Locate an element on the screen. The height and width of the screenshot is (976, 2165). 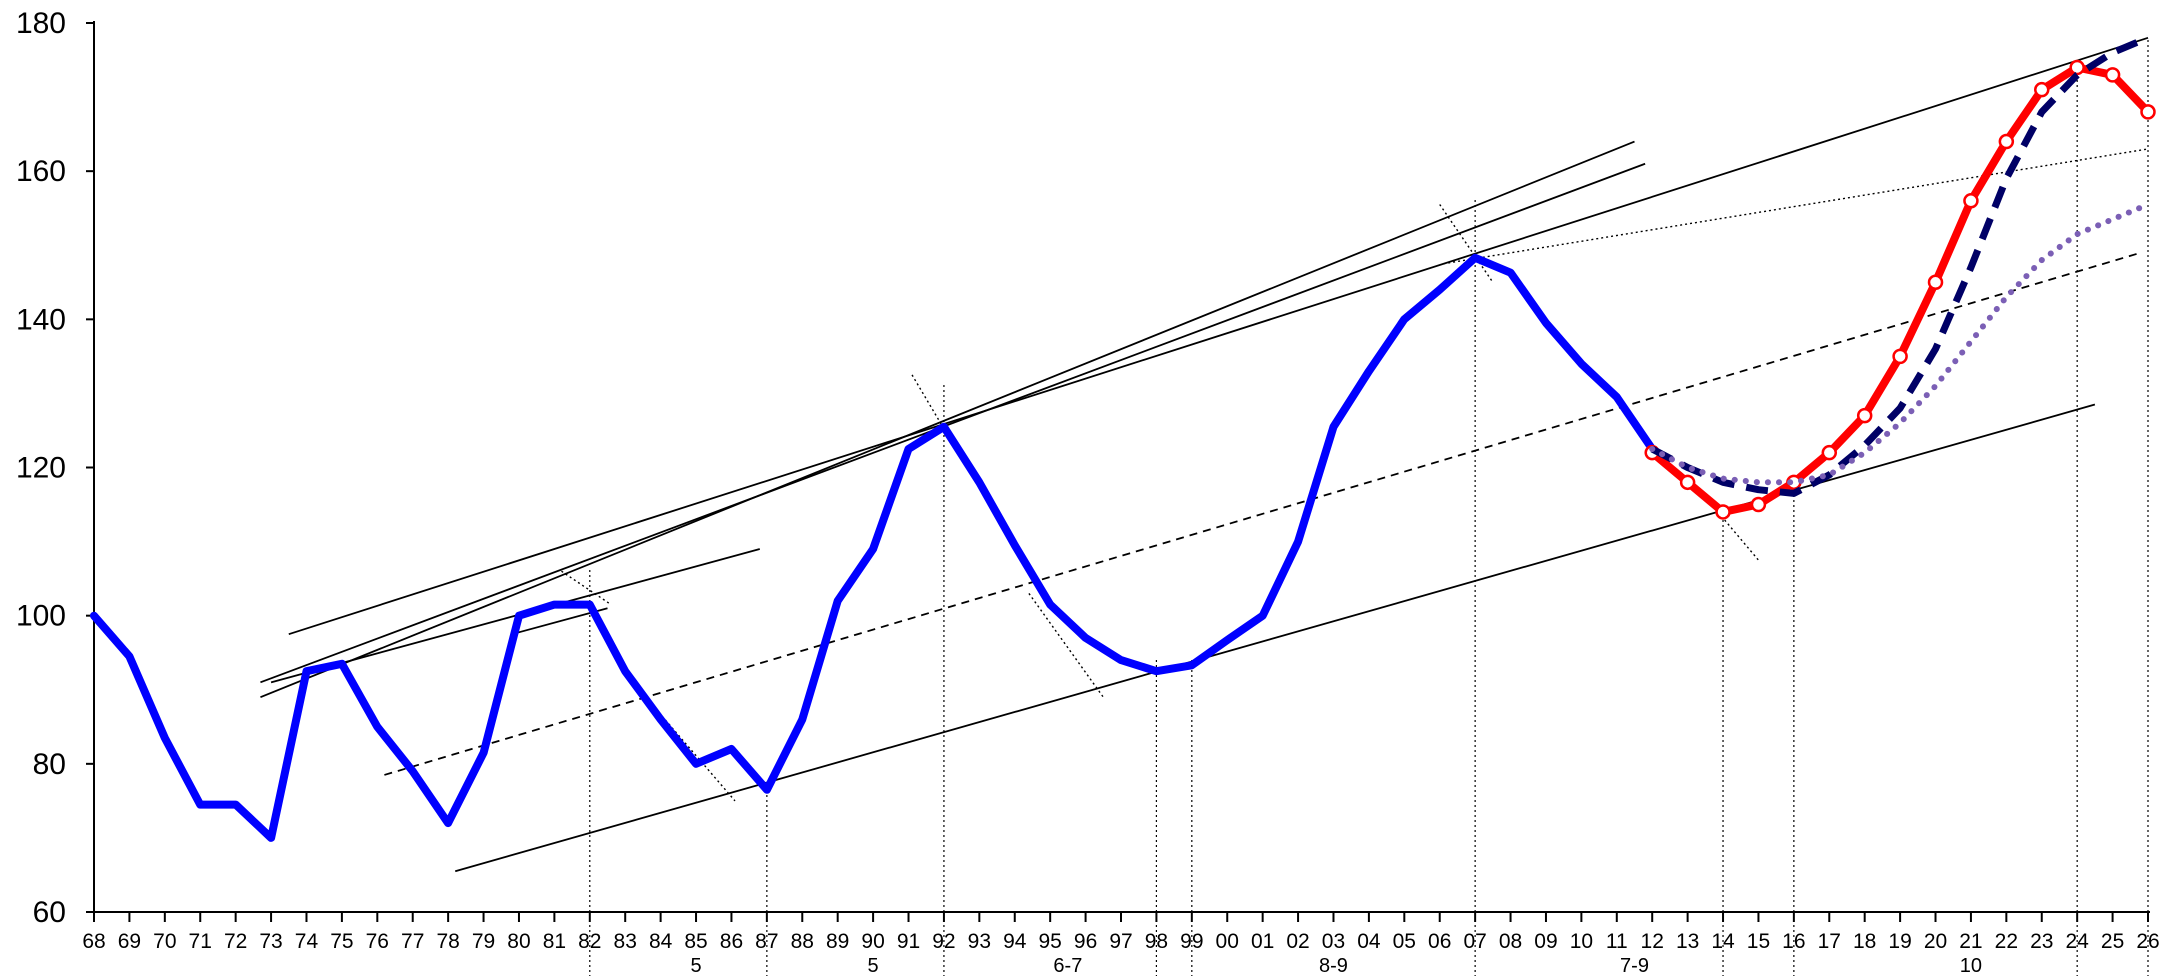
x-tick-label: 74 is located at coordinates (307, 941).